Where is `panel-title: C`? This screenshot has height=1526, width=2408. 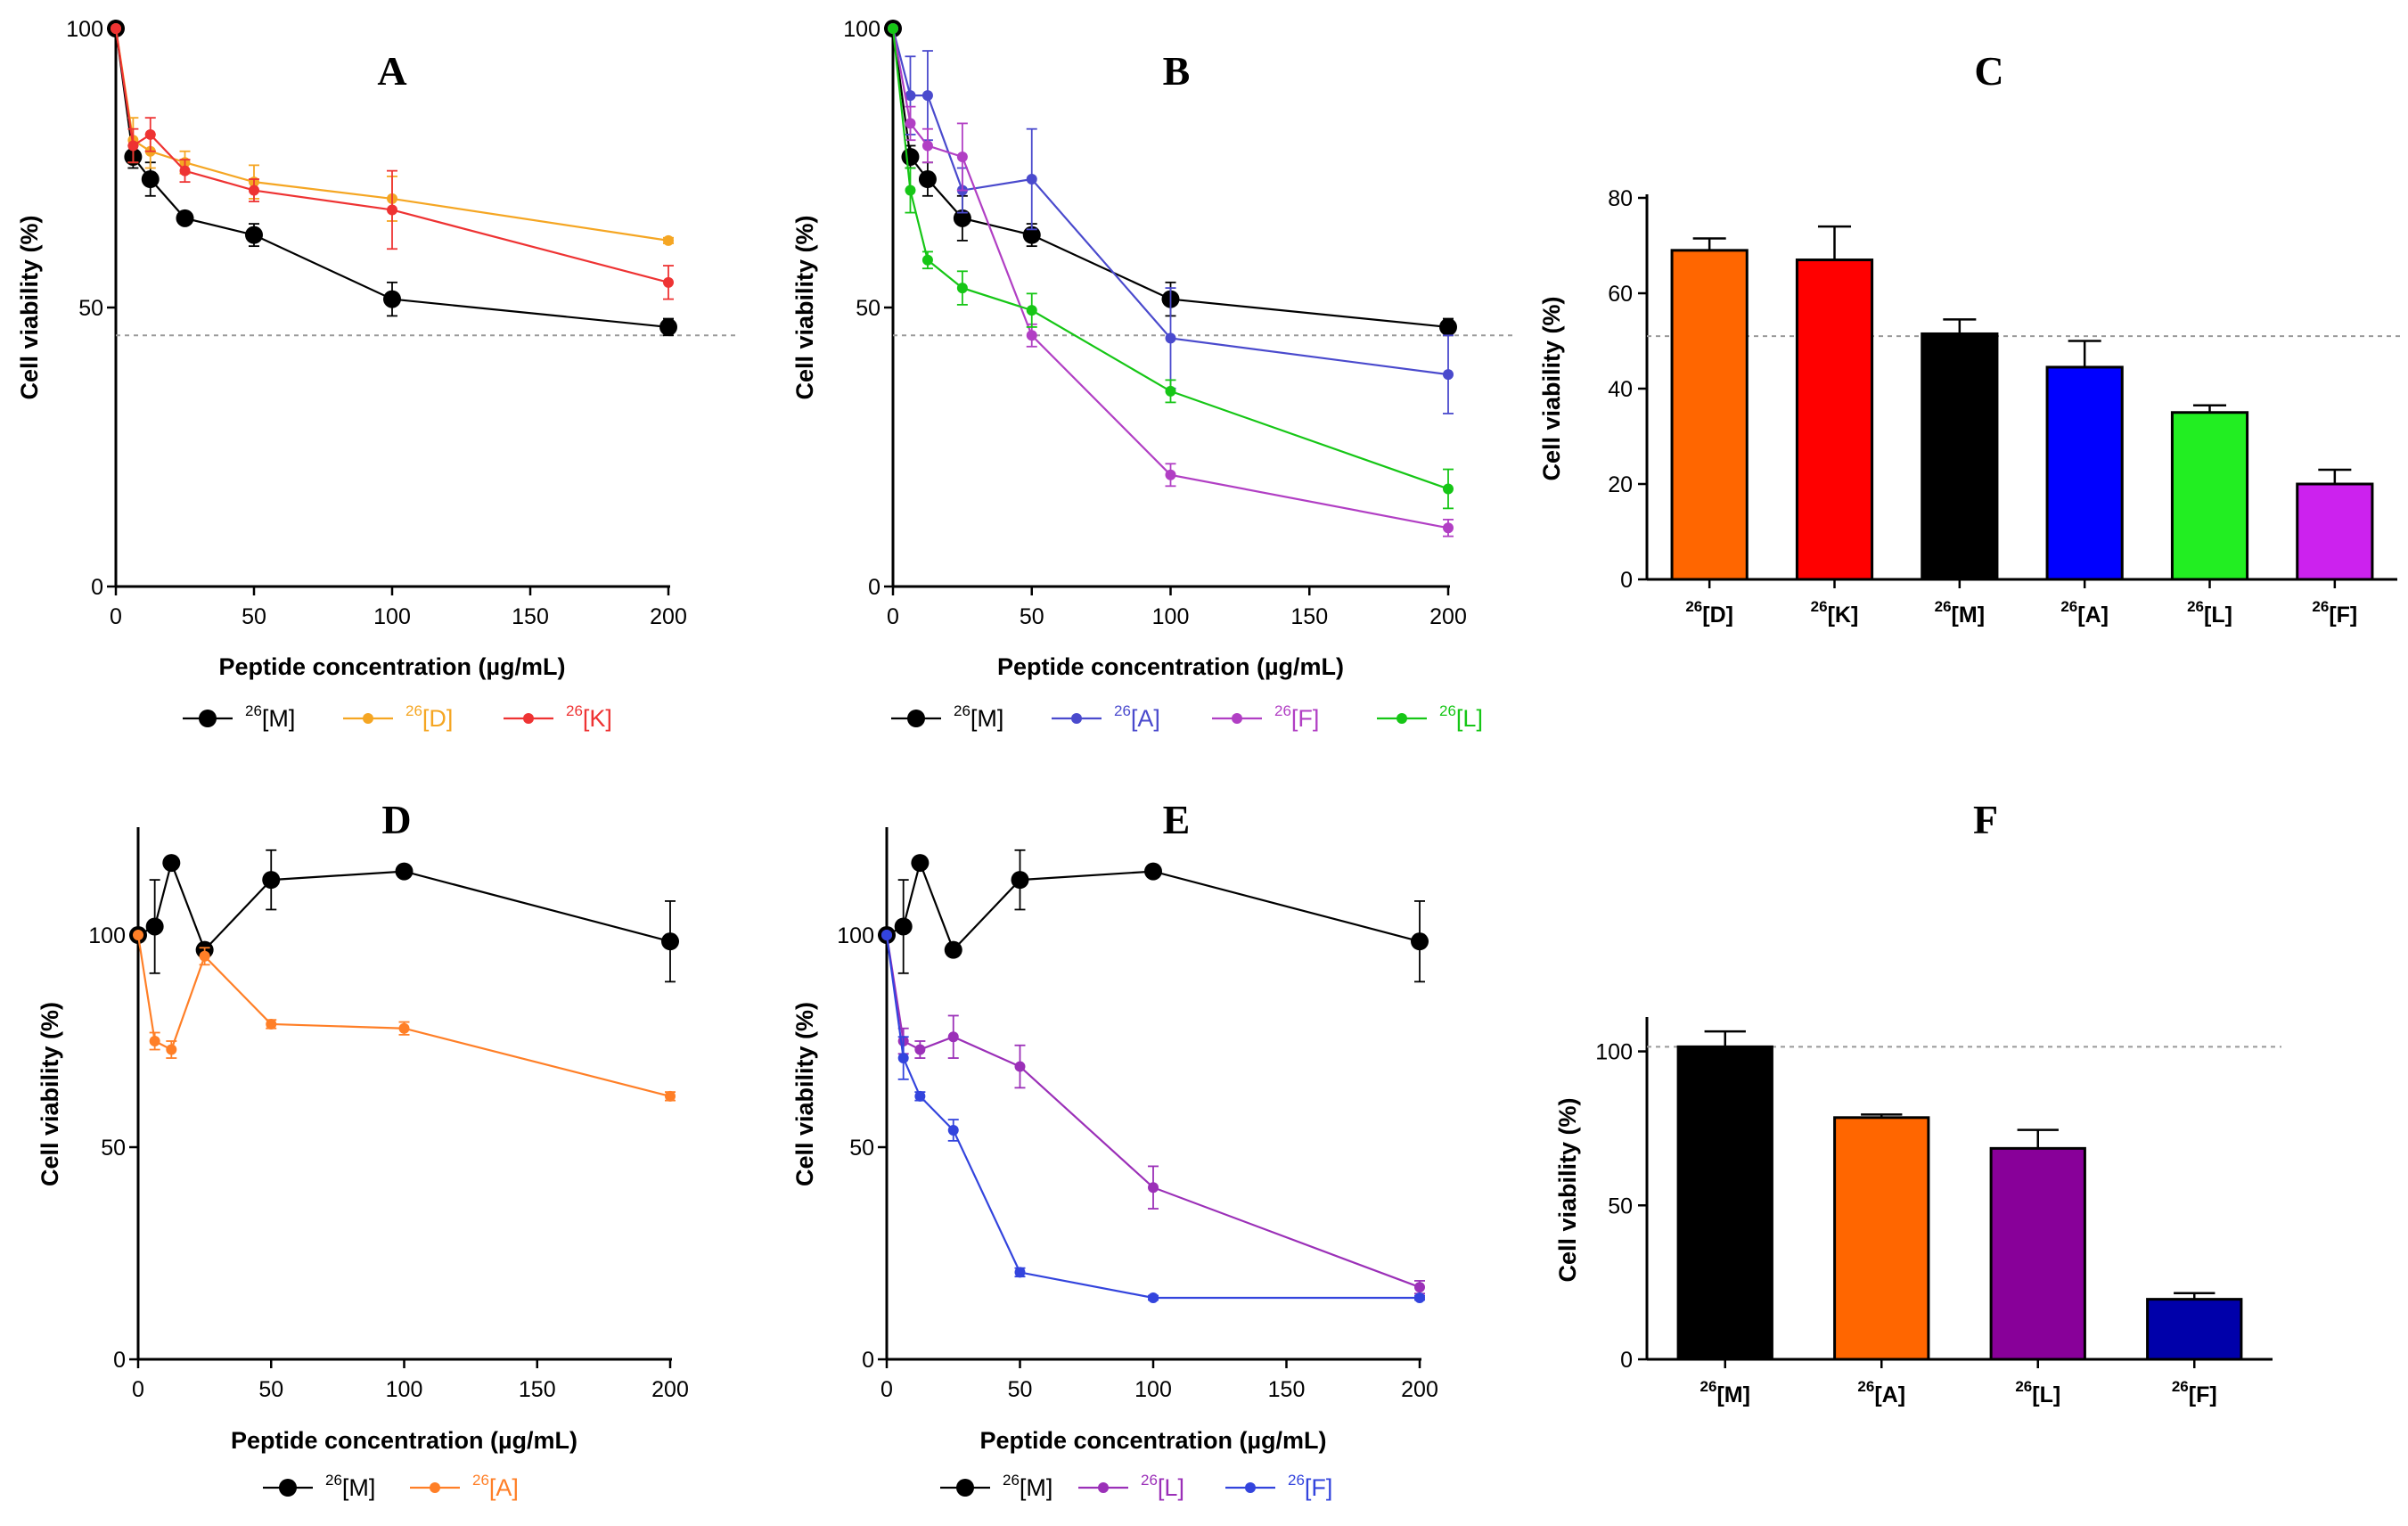 panel-title: C is located at coordinates (1988, 71).